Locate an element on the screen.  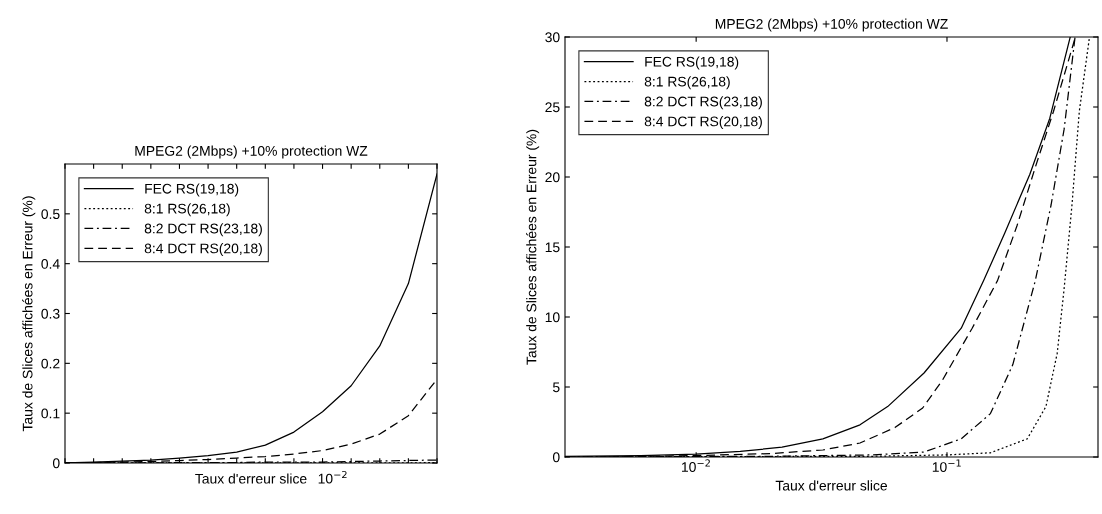
y-tick-label: 30 is located at coordinates (552, 37).